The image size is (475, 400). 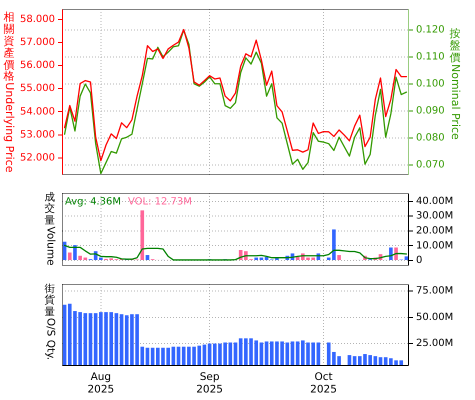 What do you see at coordinates (430, 30) in the screenshot?
I see `y2-tick-label: 0.120` at bounding box center [430, 30].